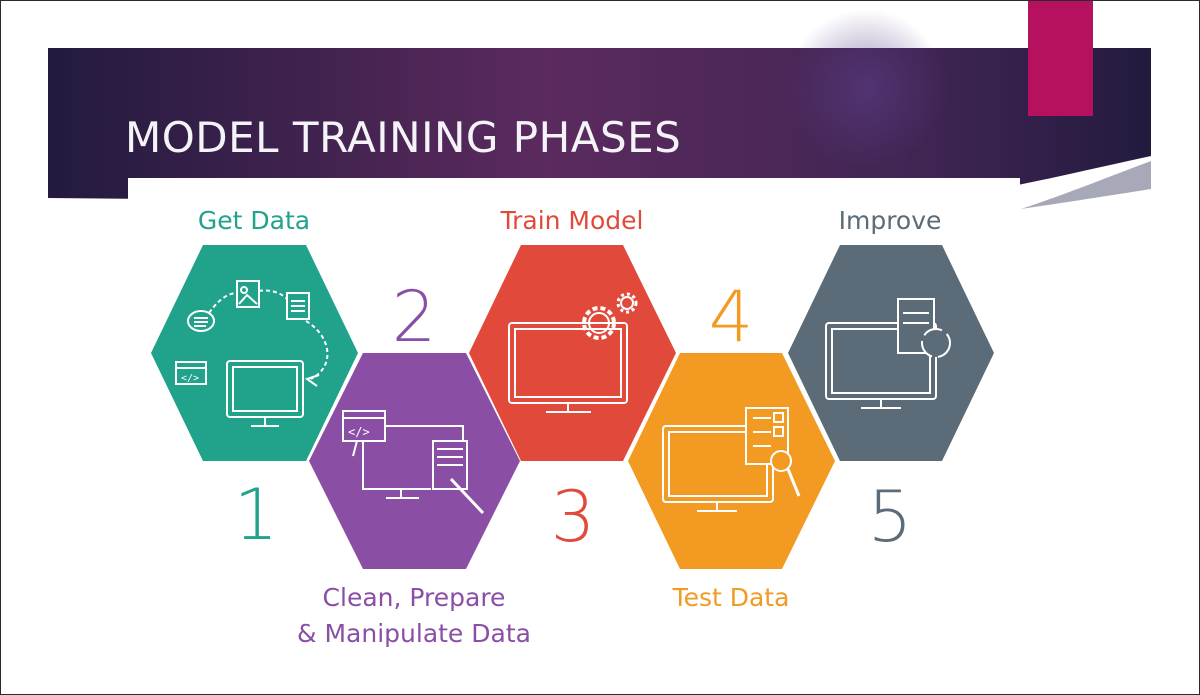 The width and height of the screenshot is (1200, 695). What do you see at coordinates (888, 353) in the screenshot?
I see `monitor-with-refresh-icon` at bounding box center [888, 353].